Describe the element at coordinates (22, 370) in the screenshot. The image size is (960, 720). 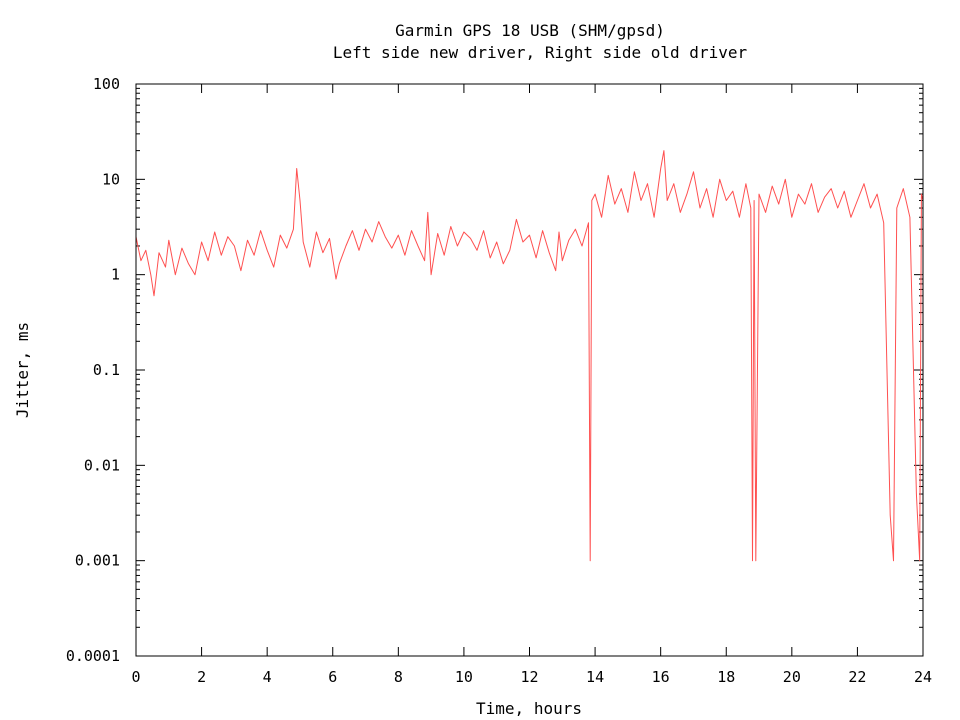
I see `y-axis-label: Jitter, ms` at that location.